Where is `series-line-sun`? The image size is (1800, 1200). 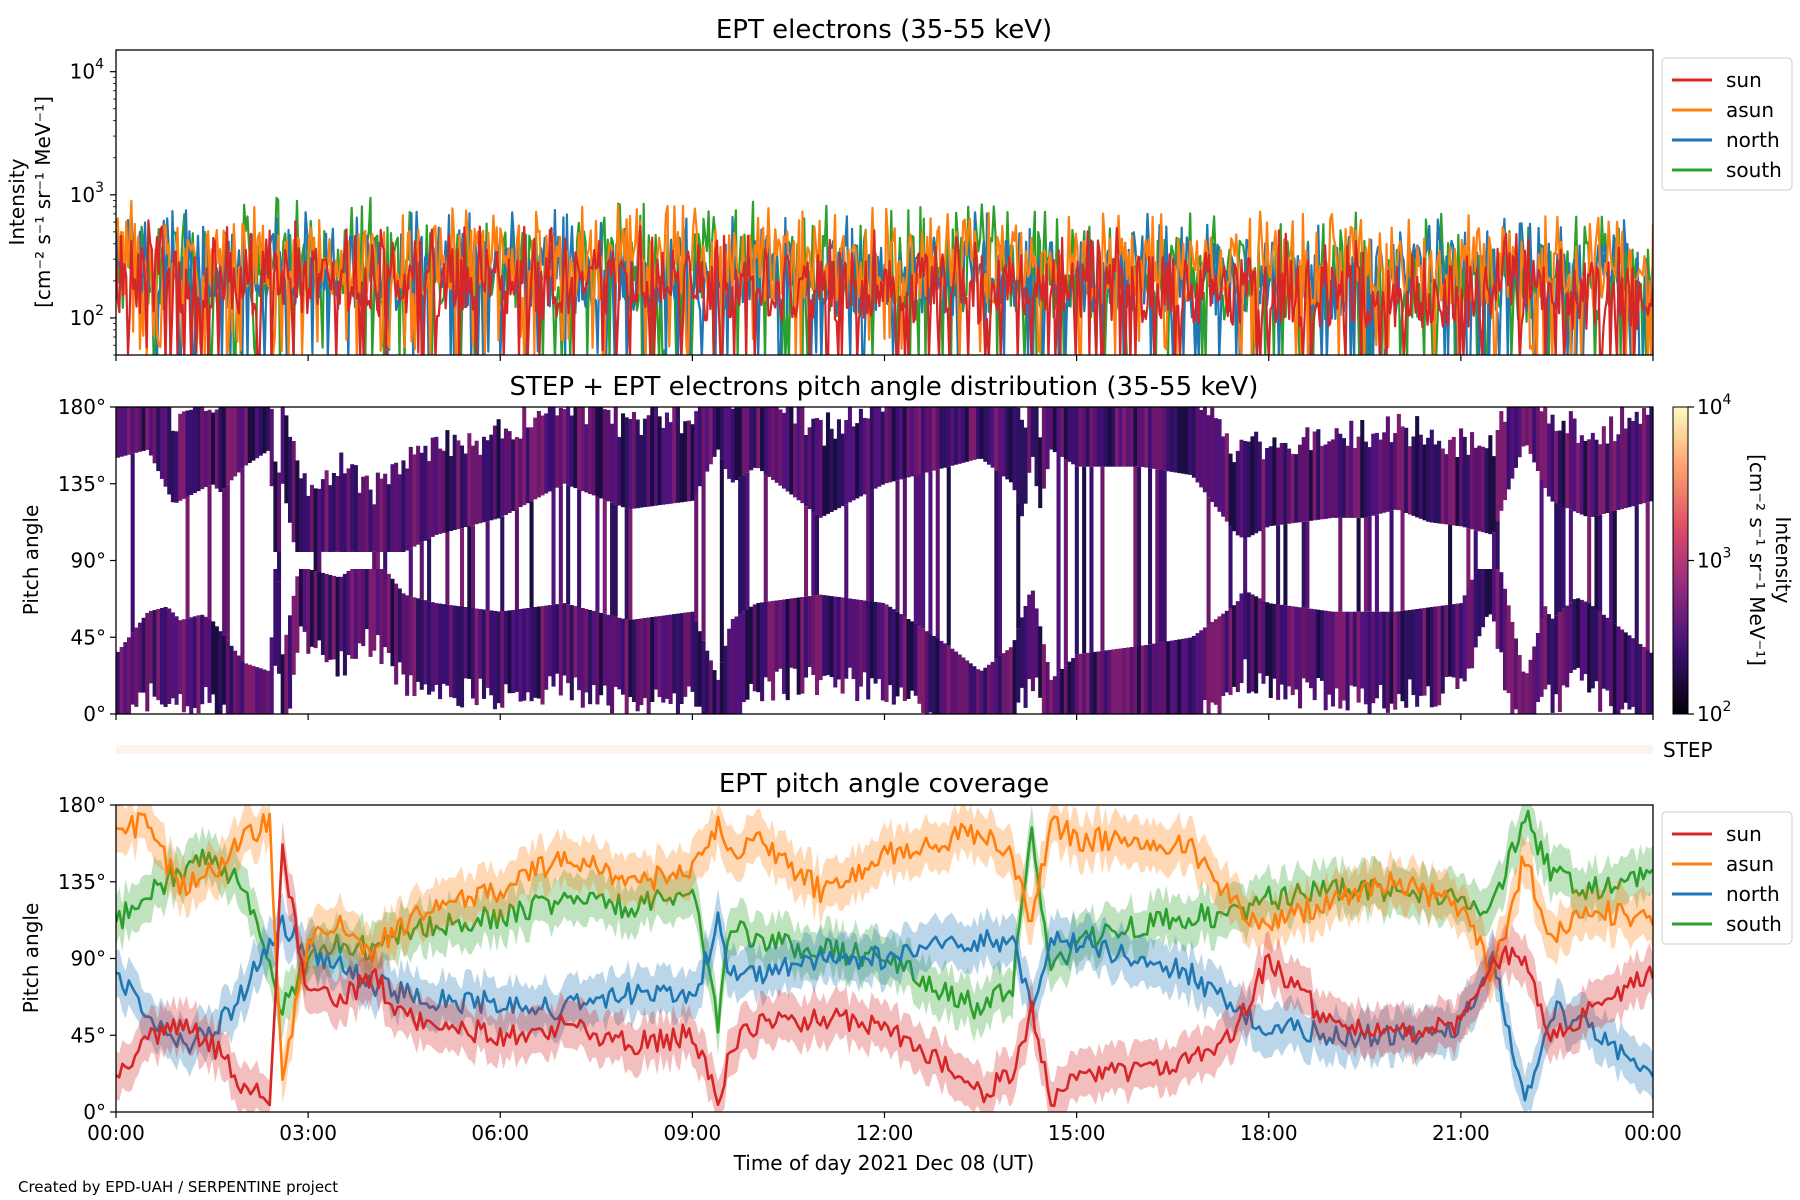
series-line-sun is located at coordinates (884, 287).